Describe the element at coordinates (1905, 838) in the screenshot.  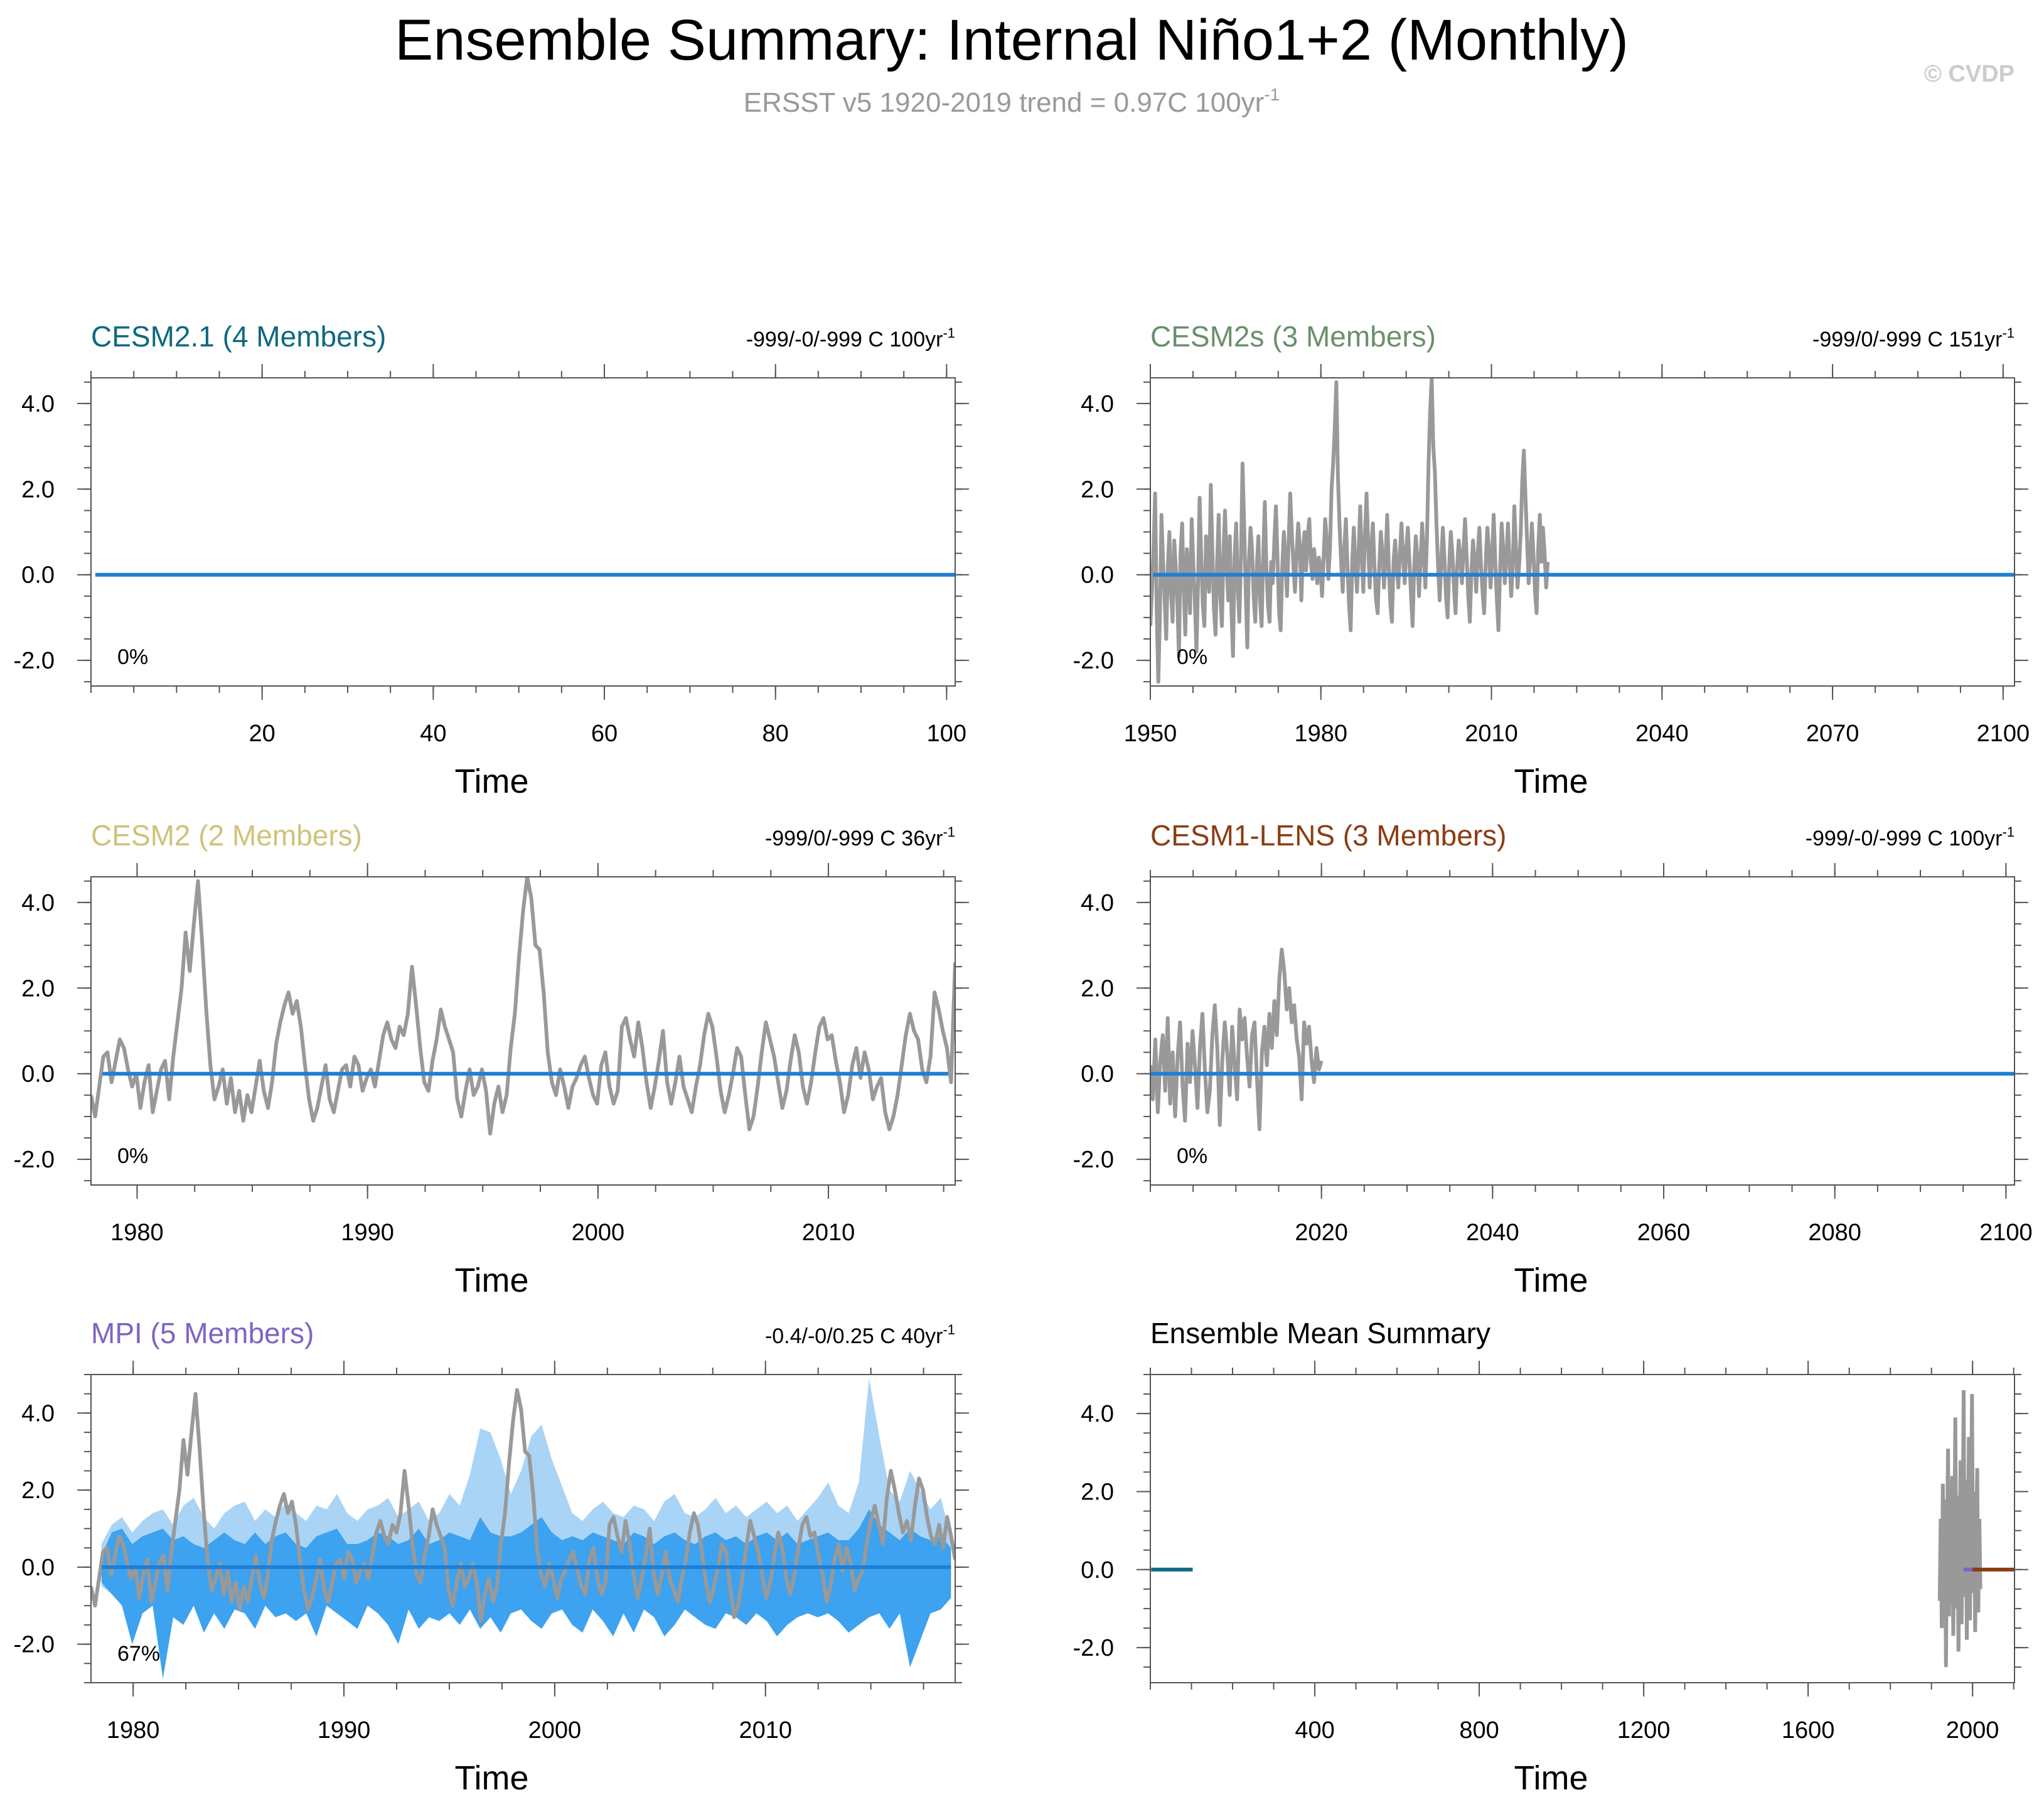
I see `panel-right-title-main: -999/-0/-999 C 100yr` at that location.